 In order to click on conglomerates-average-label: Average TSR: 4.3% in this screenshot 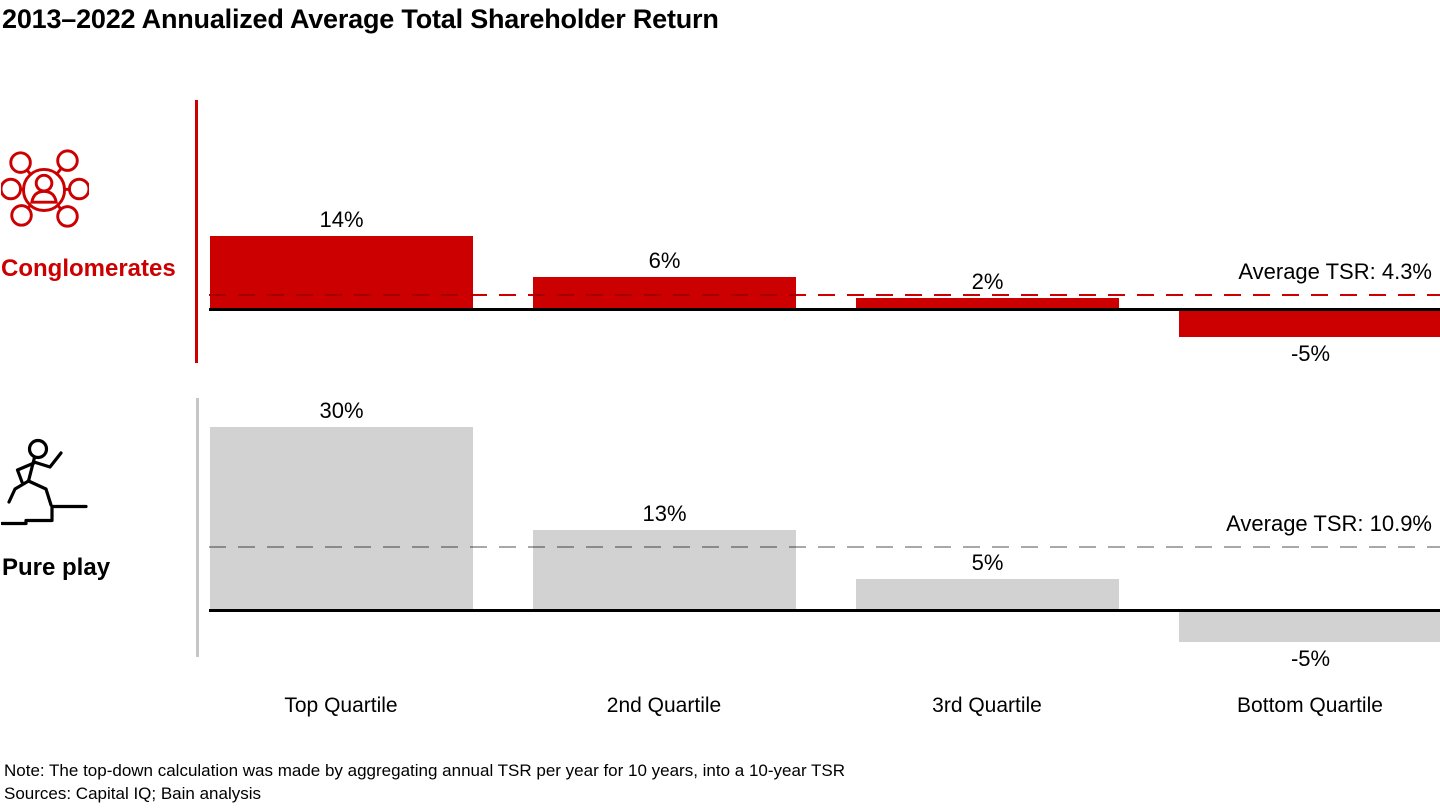, I will do `click(1335, 271)`.